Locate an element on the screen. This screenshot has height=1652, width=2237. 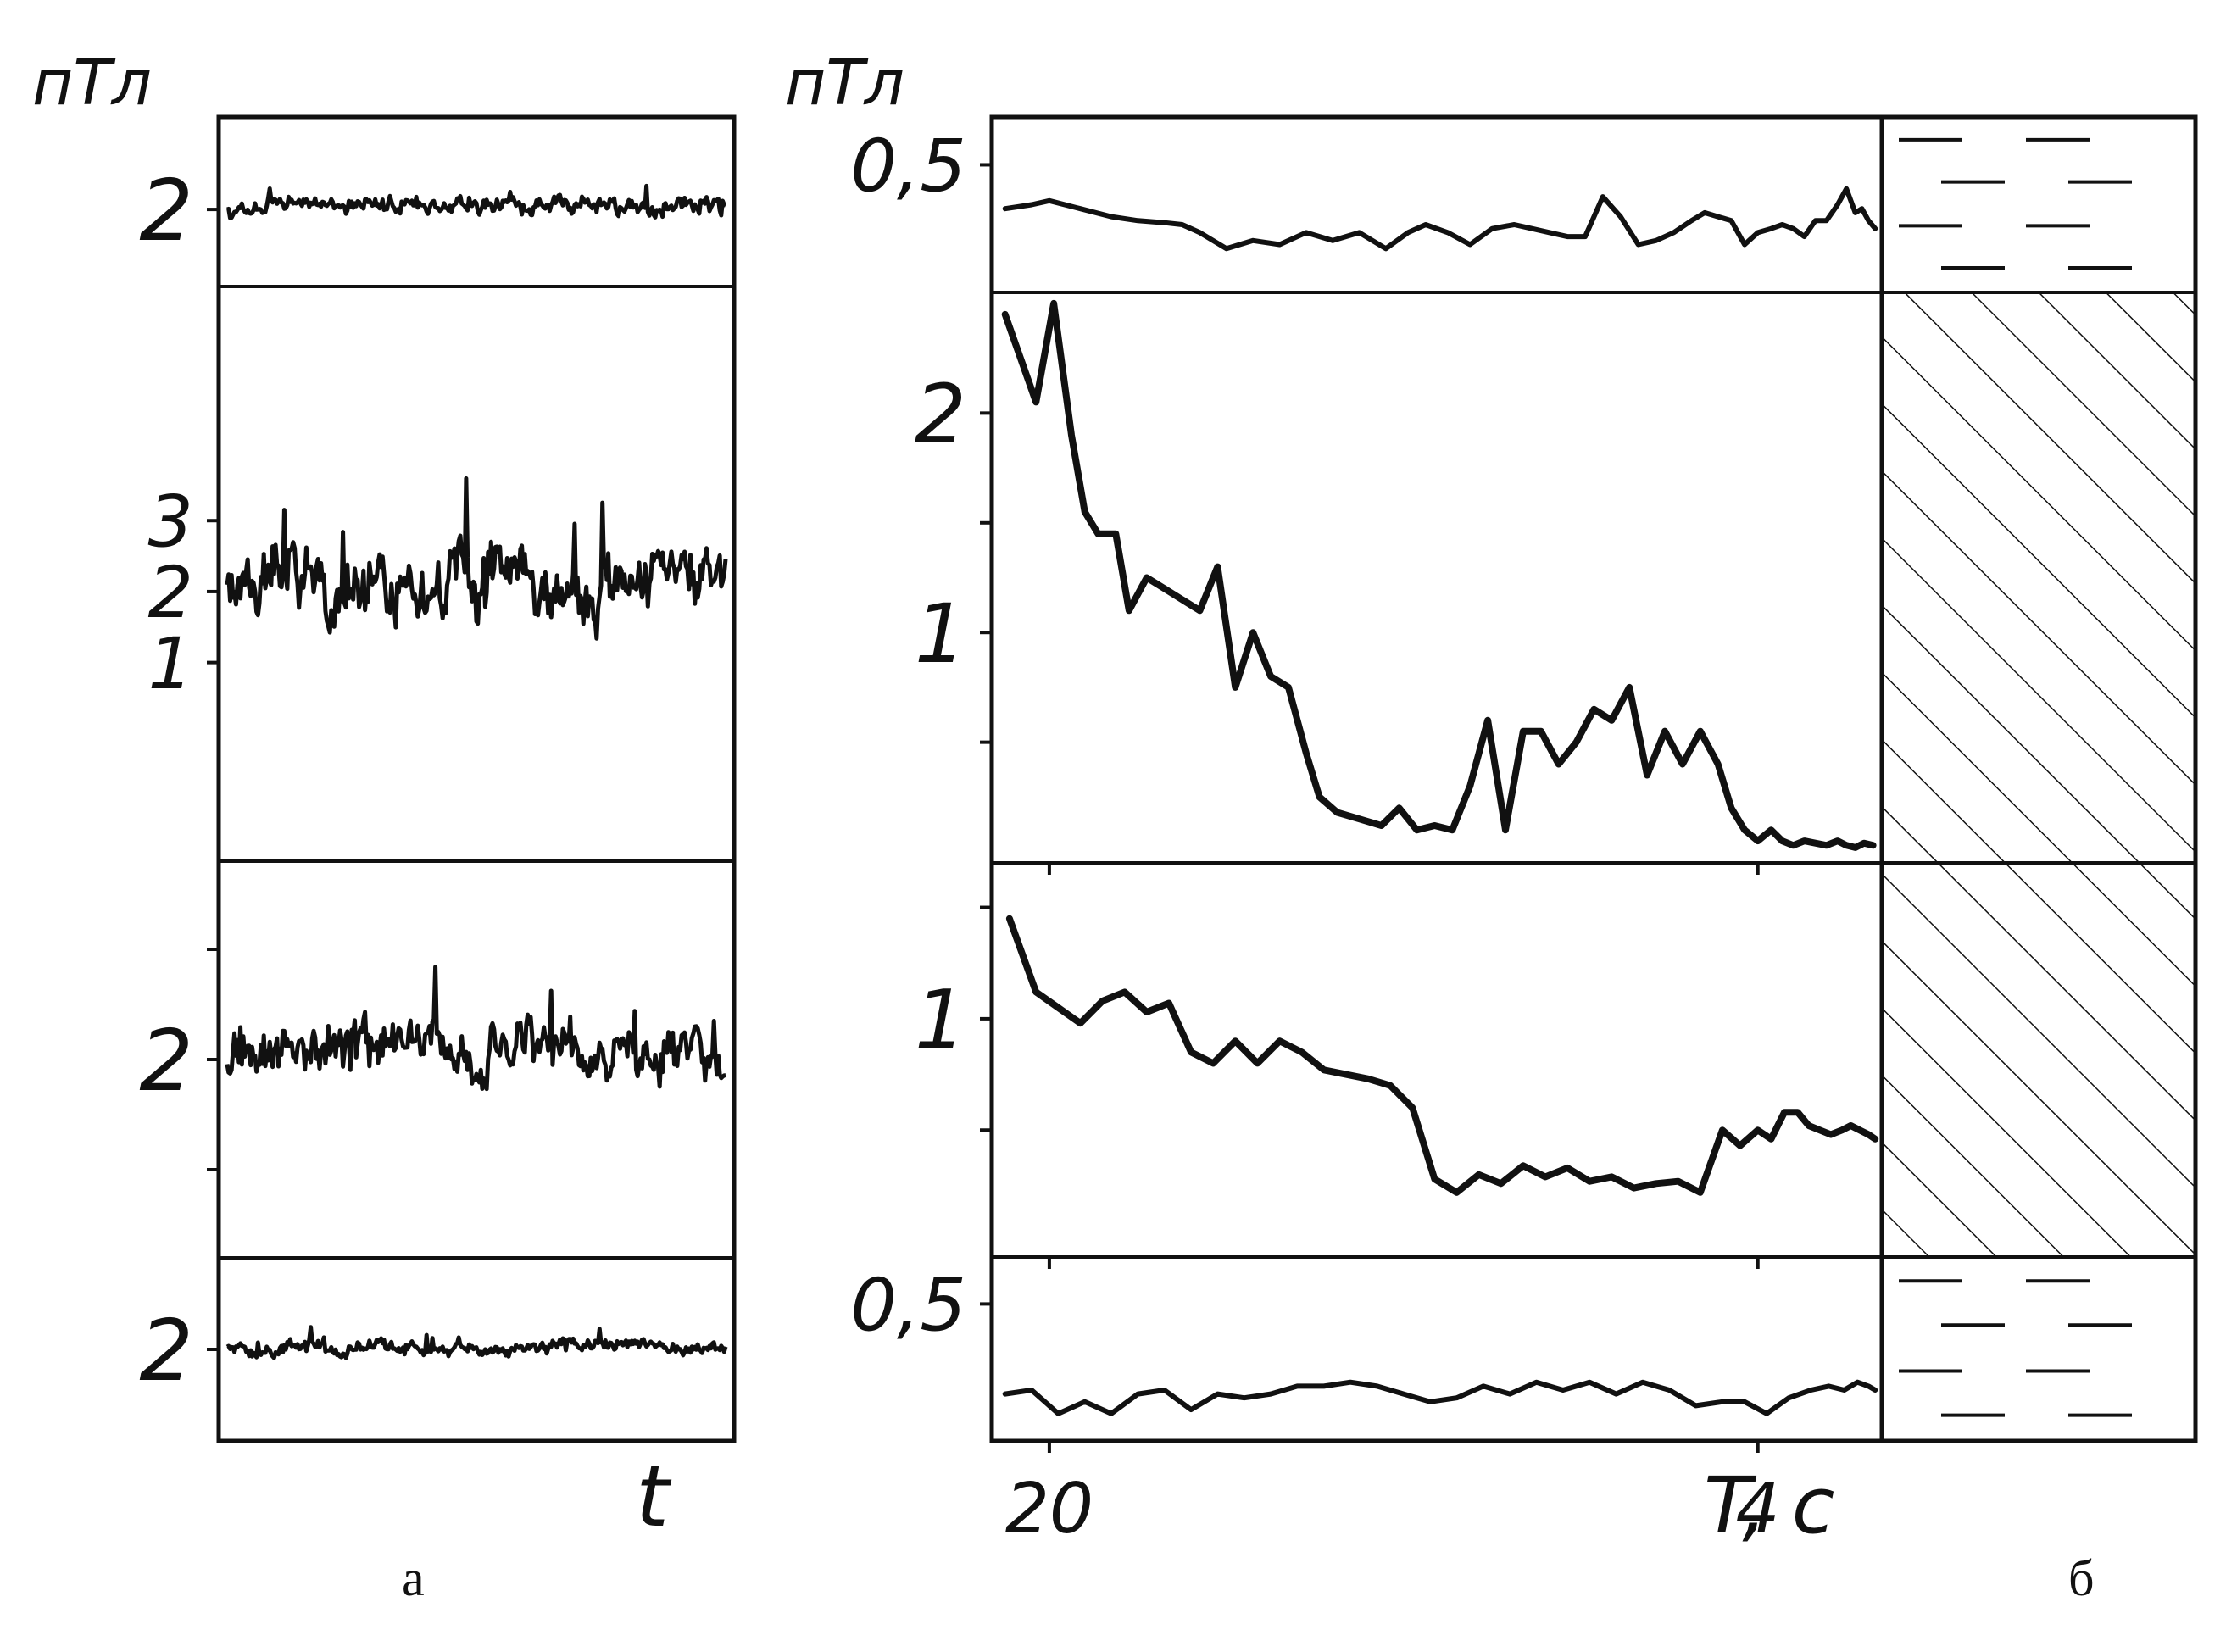
panel-b-caption: б is located at coordinates (2082, 1578).